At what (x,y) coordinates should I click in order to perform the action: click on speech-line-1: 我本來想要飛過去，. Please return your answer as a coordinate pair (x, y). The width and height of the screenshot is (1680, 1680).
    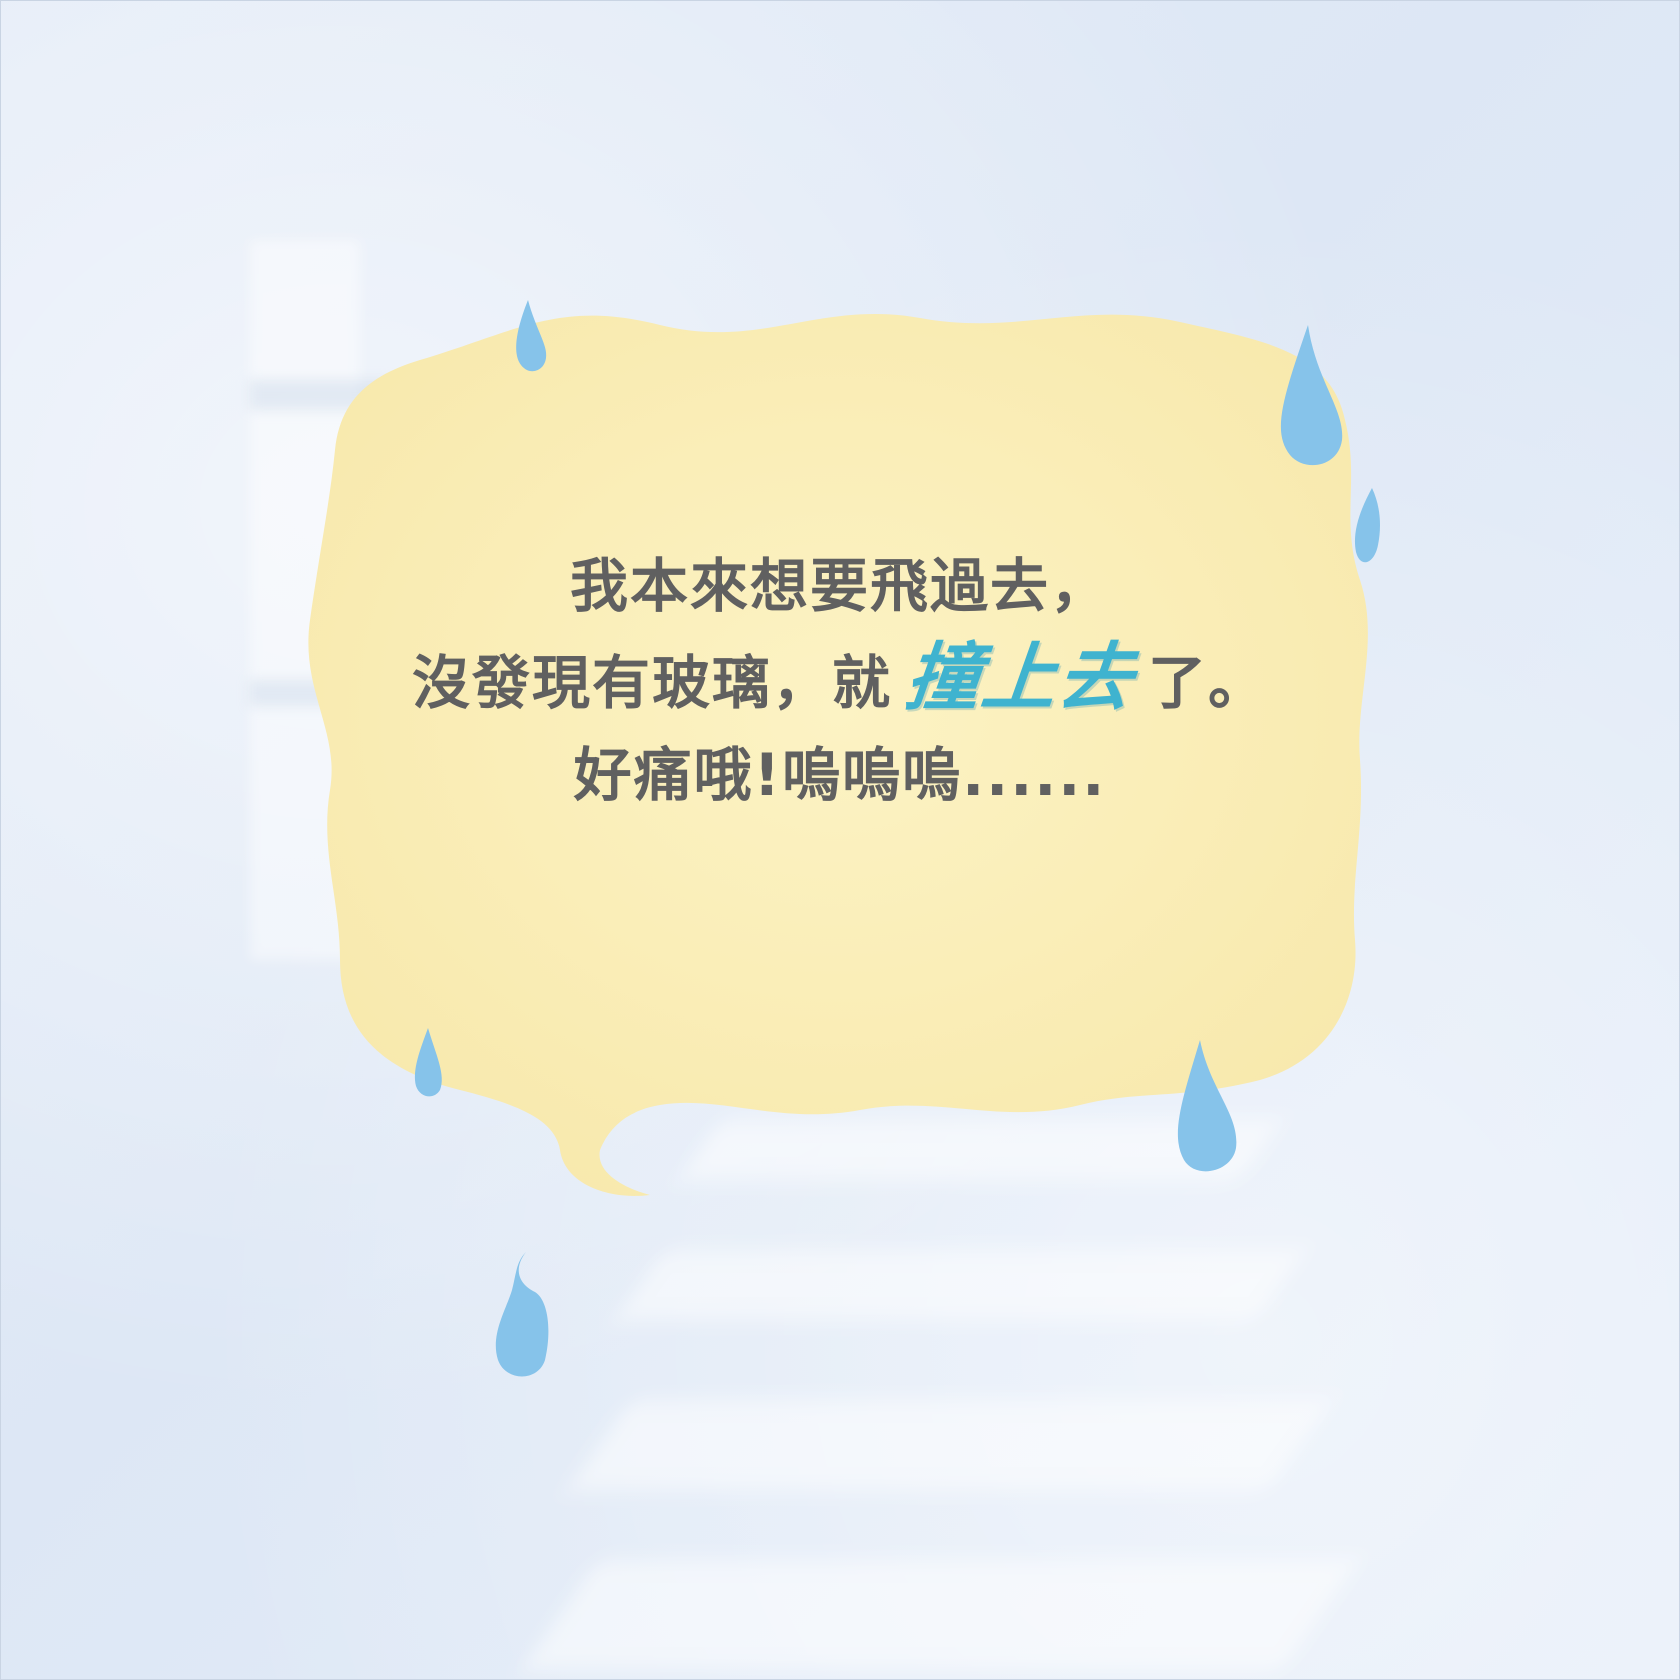
    Looking at the image, I should click on (839, 586).